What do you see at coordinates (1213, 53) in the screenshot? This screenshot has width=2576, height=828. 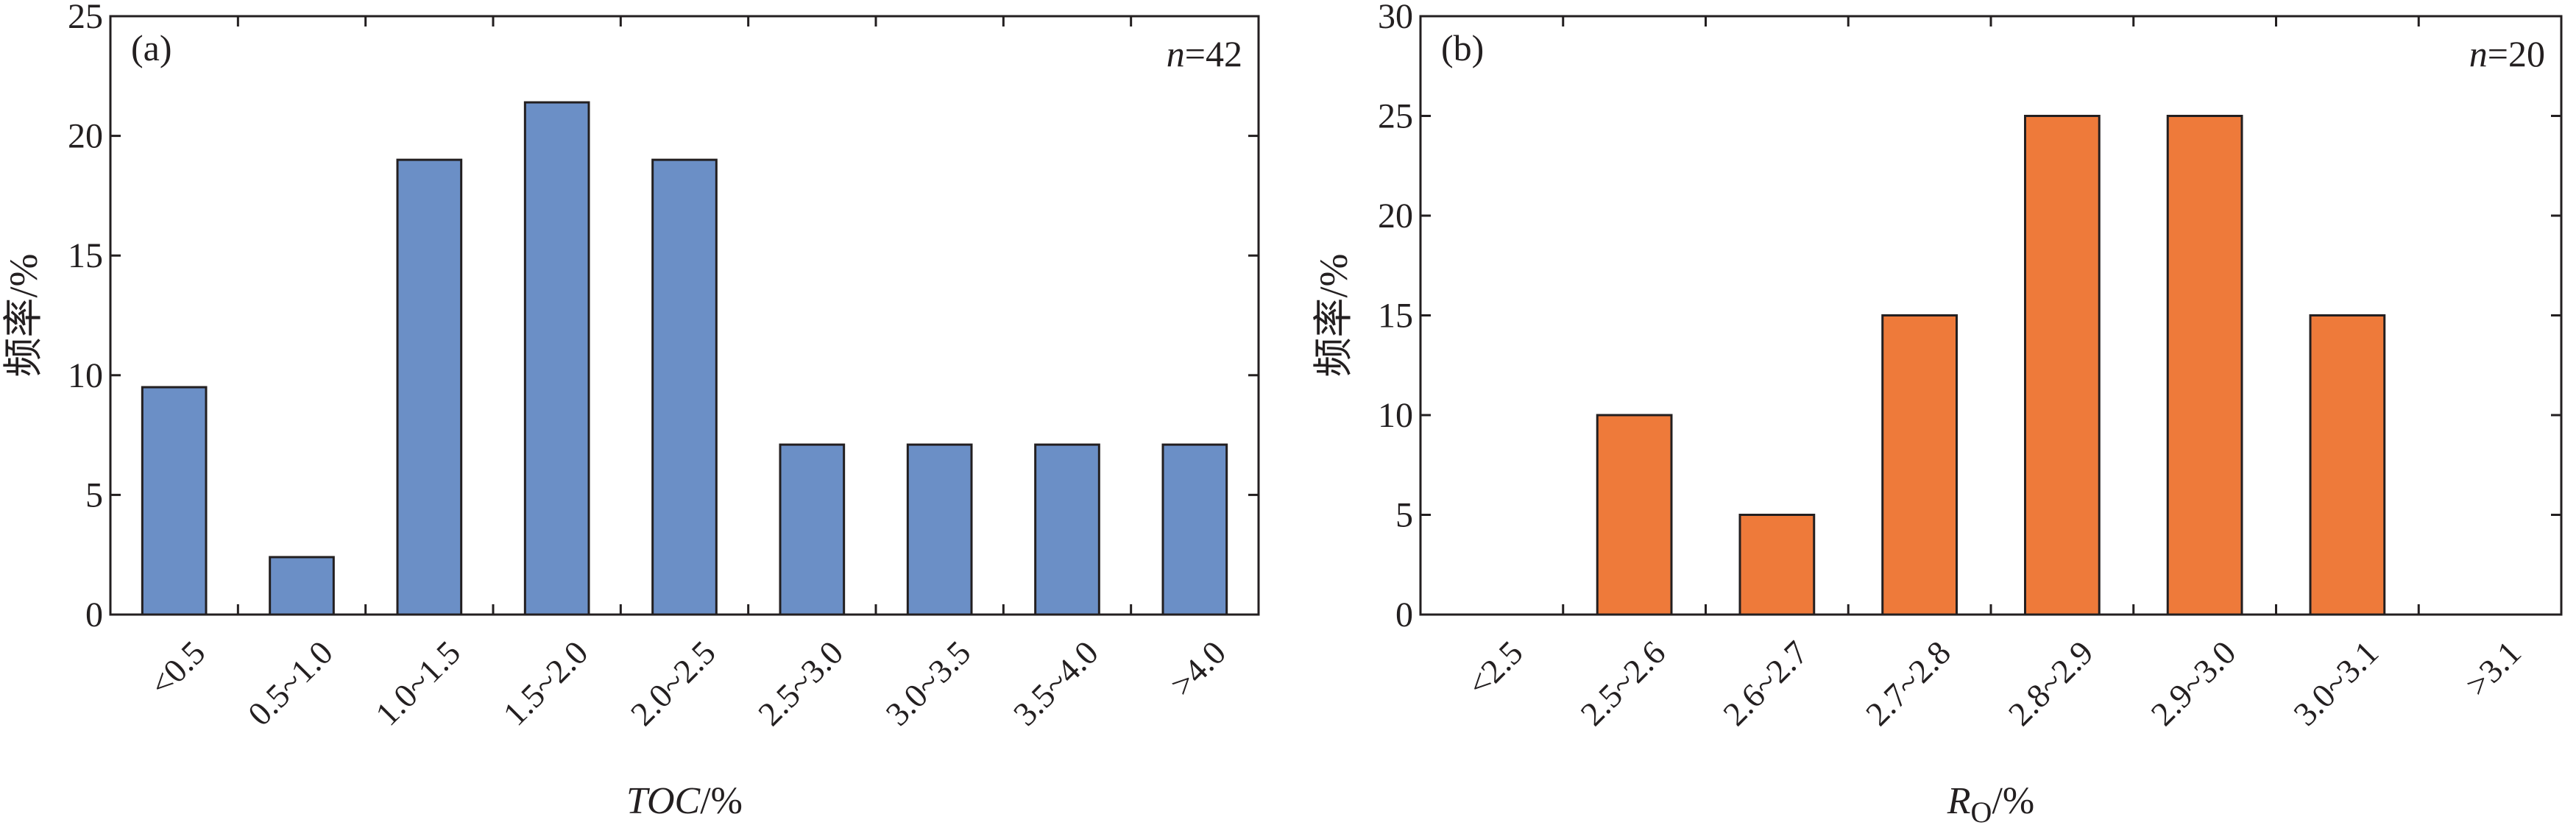 I see `sample-count-value: =42` at bounding box center [1213, 53].